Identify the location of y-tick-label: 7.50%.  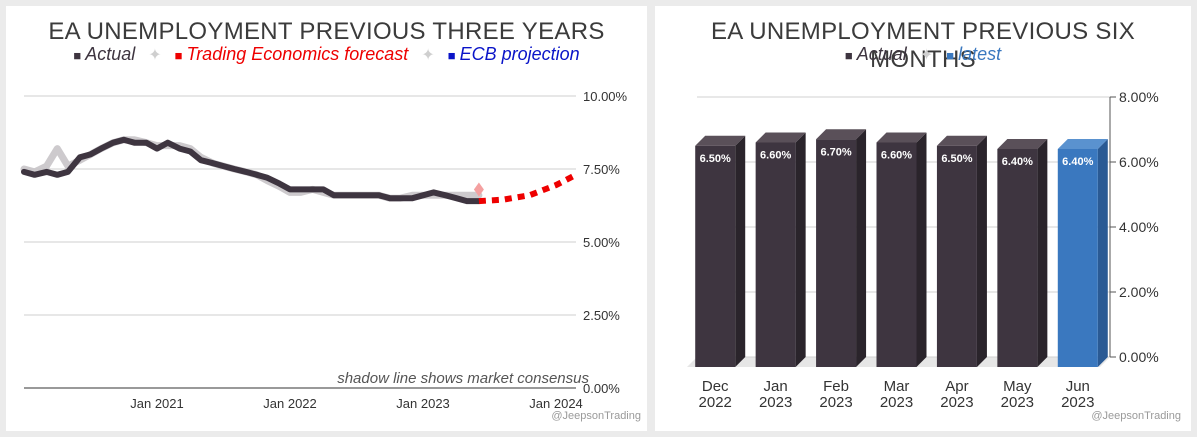
(601, 169).